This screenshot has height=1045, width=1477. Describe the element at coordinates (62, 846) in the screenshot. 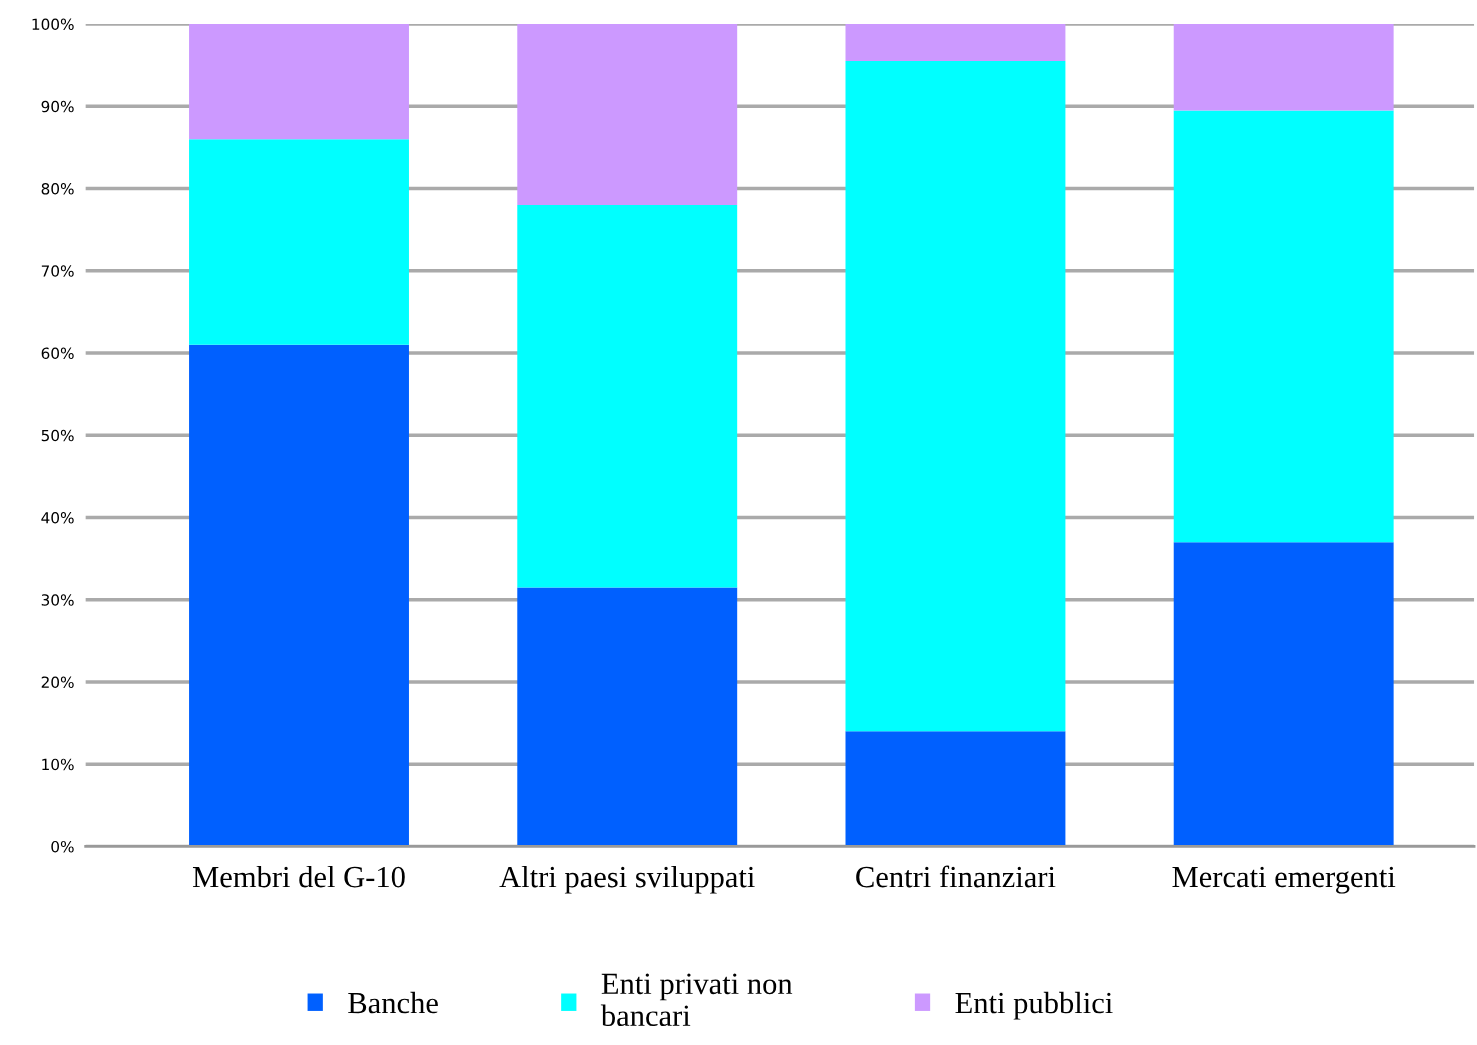

I see `y-tick-label: 0%` at that location.